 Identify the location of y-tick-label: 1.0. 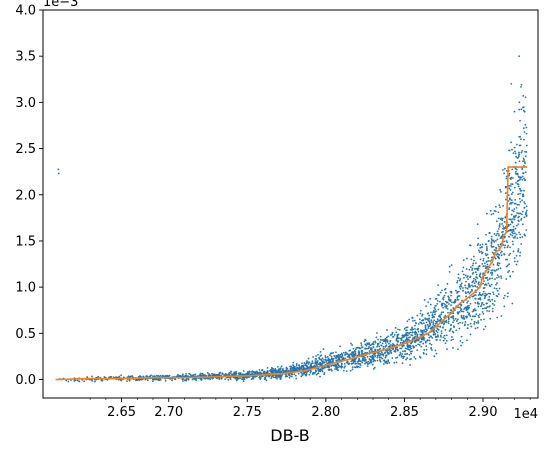
(25, 288).